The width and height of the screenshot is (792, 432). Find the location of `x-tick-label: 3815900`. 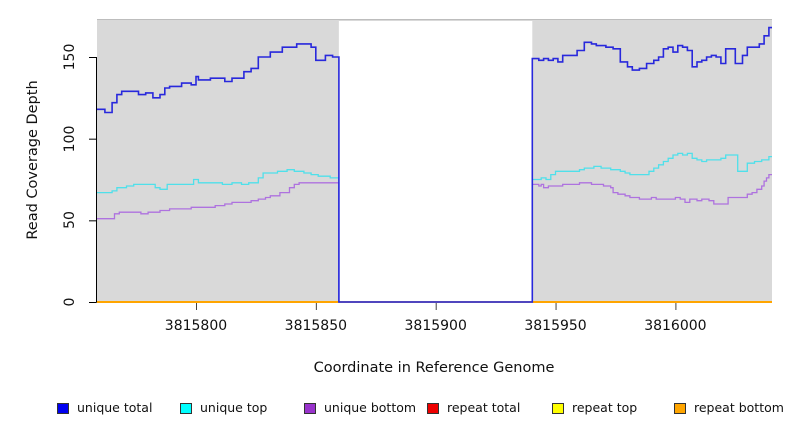

x-tick-label: 3815900 is located at coordinates (435, 326).